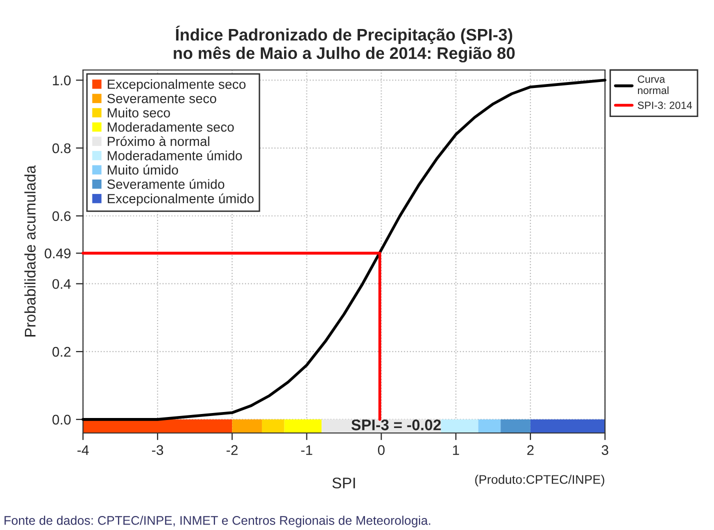  I want to click on annotation: SPI-3 = -0.02, so click(396, 424).